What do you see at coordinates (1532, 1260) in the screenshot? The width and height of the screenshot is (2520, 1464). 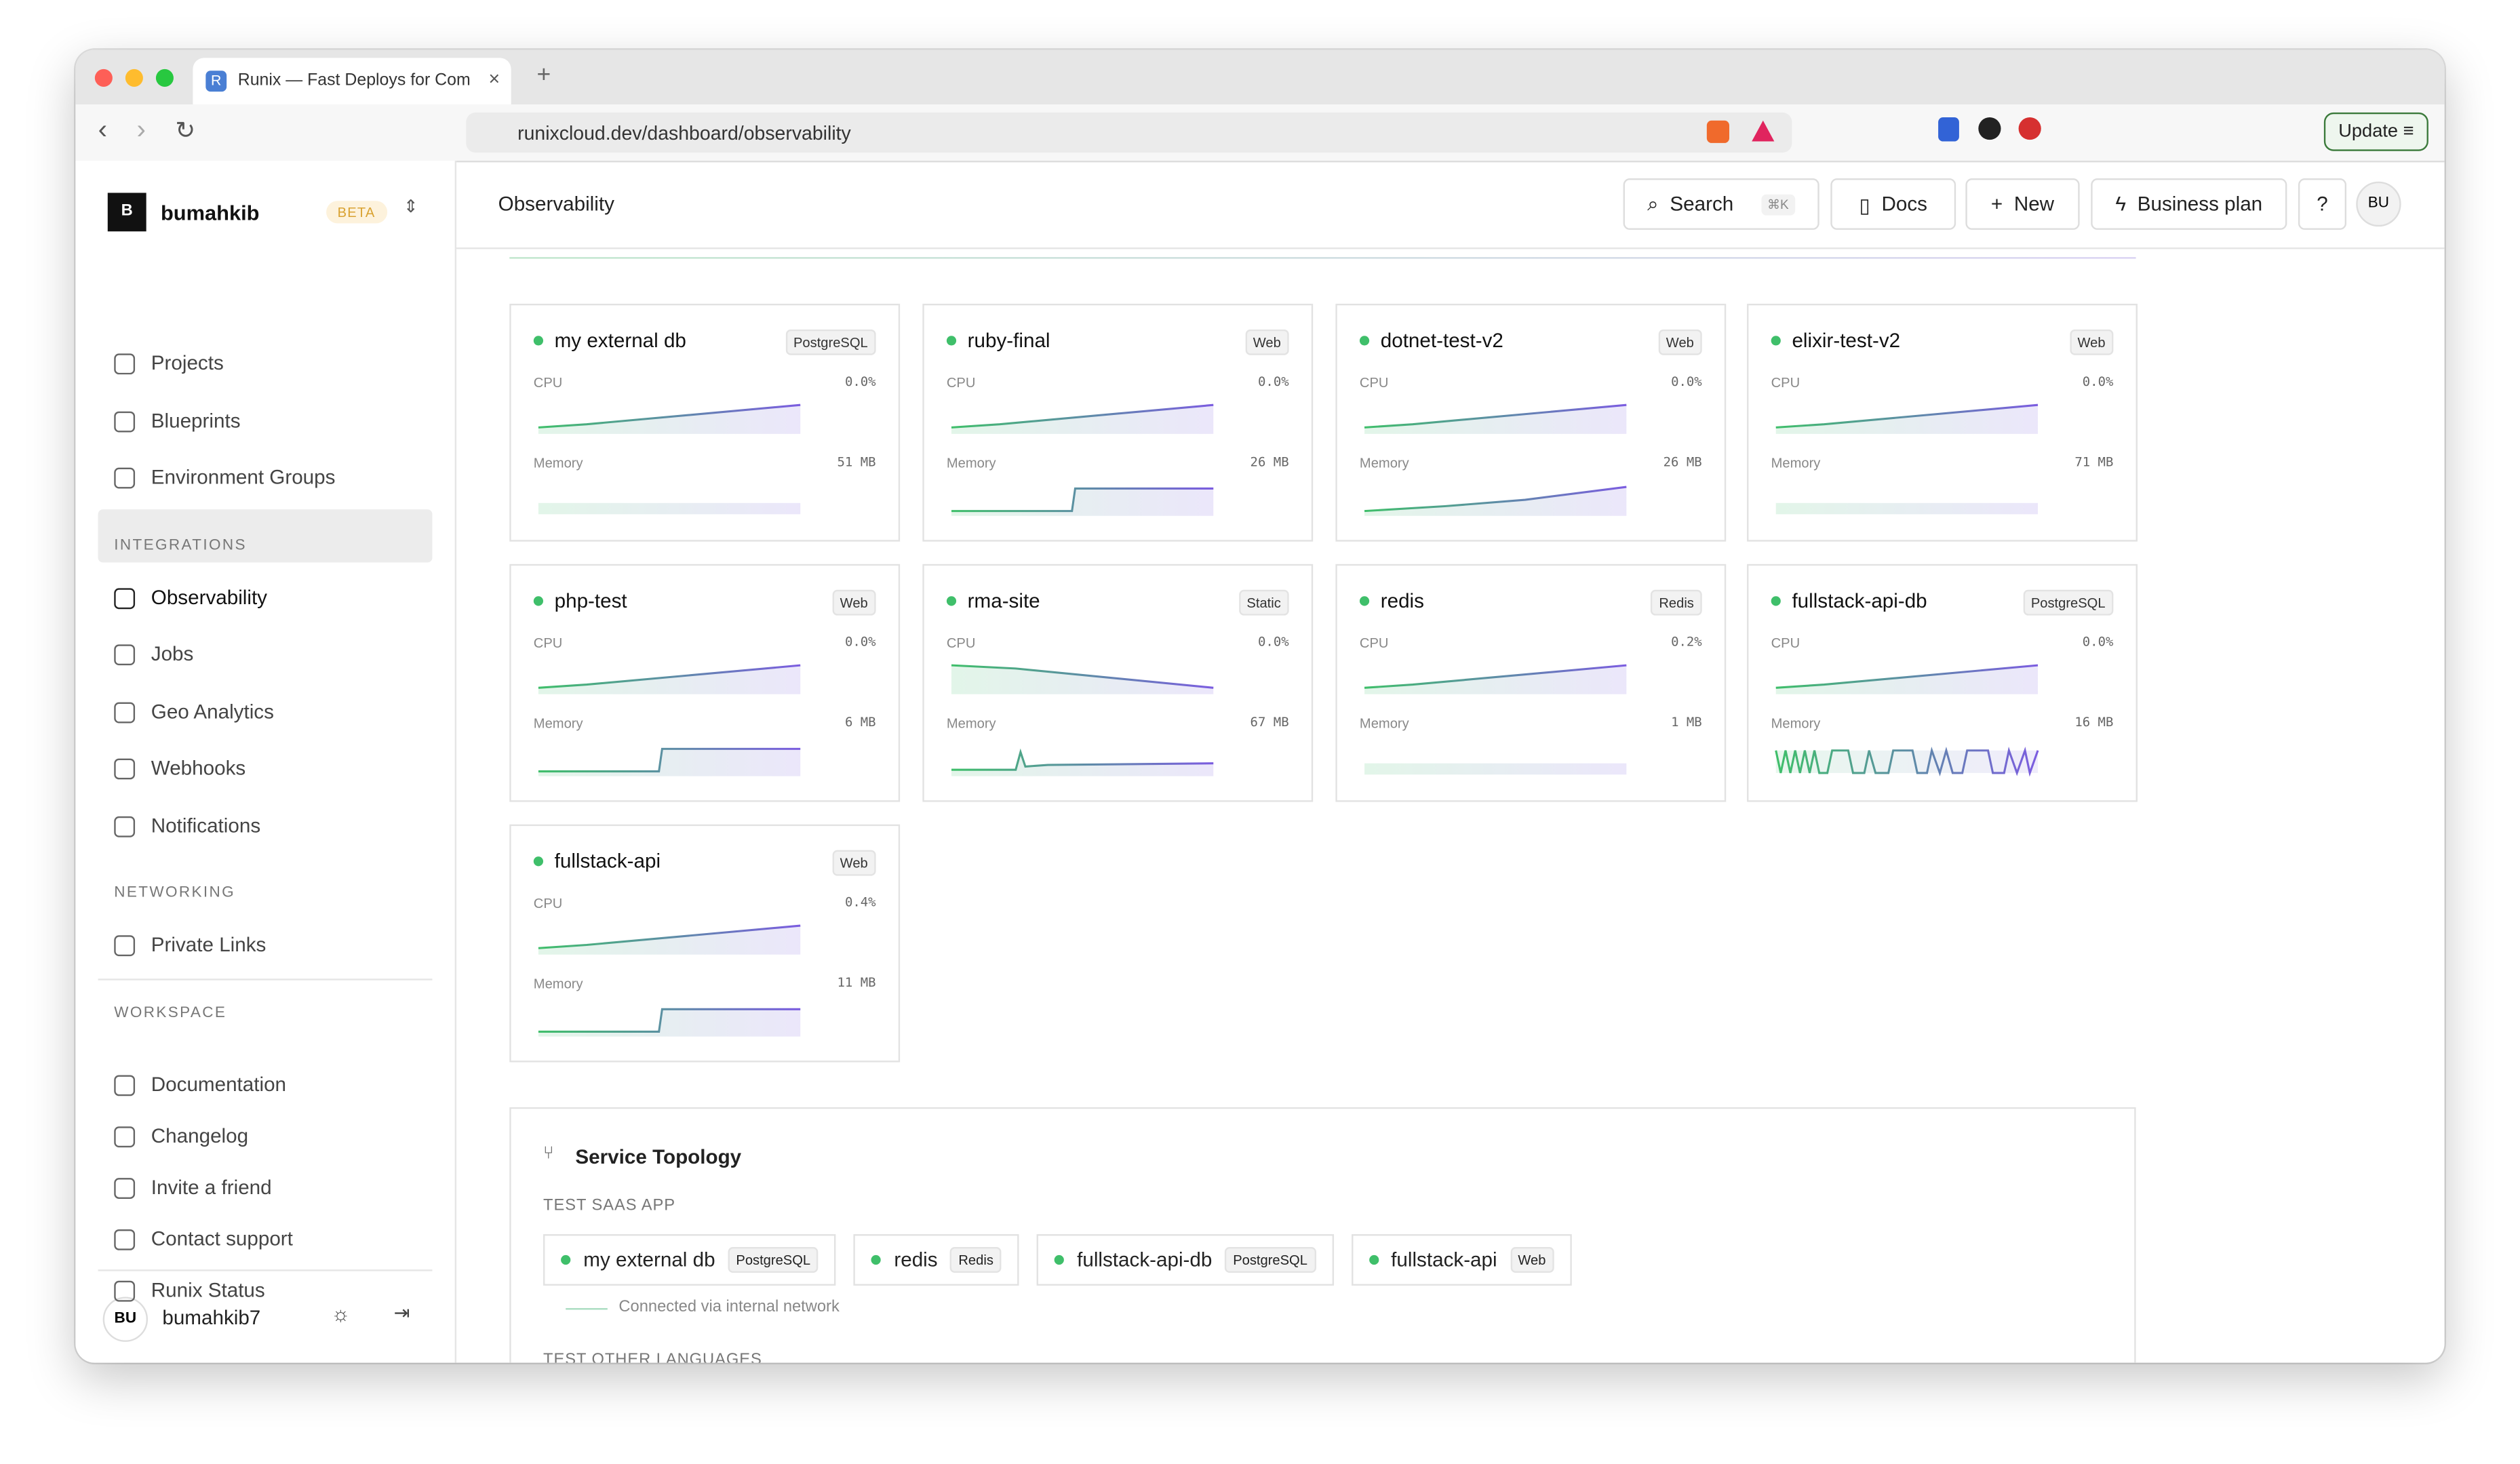 I see `node-type: Web` at bounding box center [1532, 1260].